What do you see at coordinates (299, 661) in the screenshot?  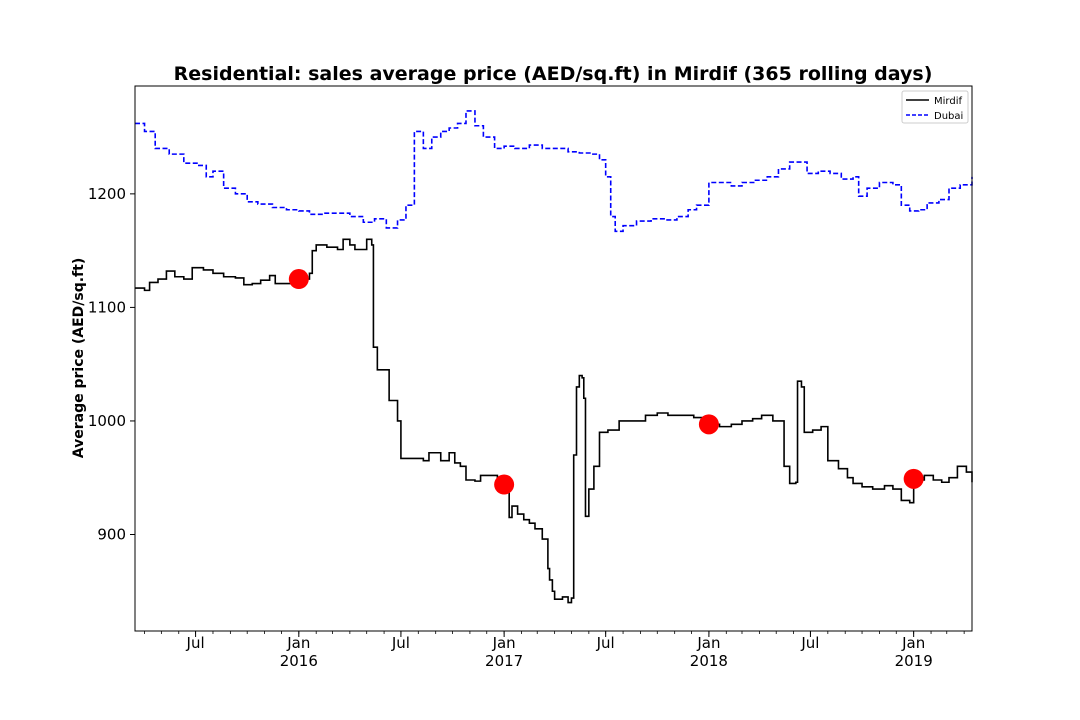 I see `x-tick-year-label: 2016` at bounding box center [299, 661].